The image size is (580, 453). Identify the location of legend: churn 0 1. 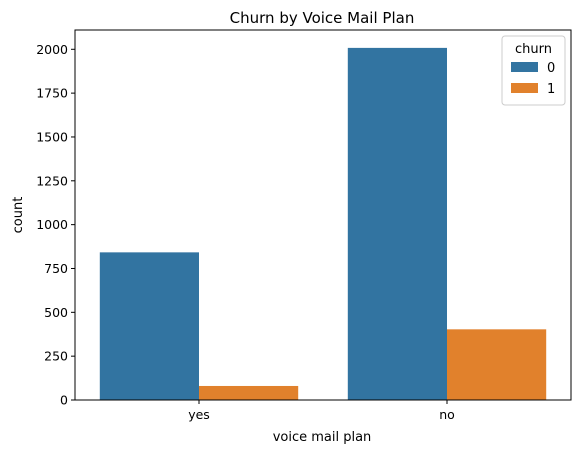
(533, 70).